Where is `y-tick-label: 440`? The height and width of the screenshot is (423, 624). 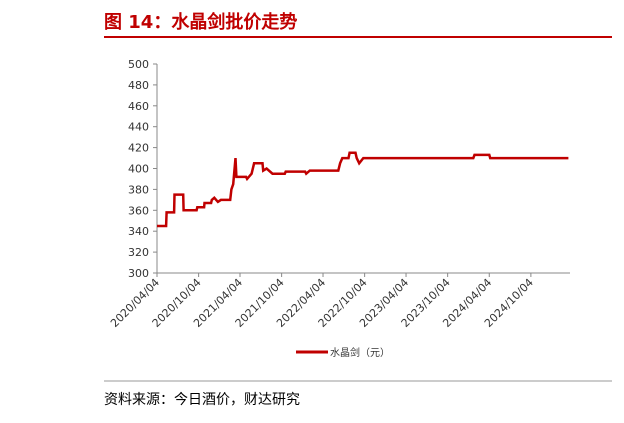 y-tick-label: 440 is located at coordinates (138, 127).